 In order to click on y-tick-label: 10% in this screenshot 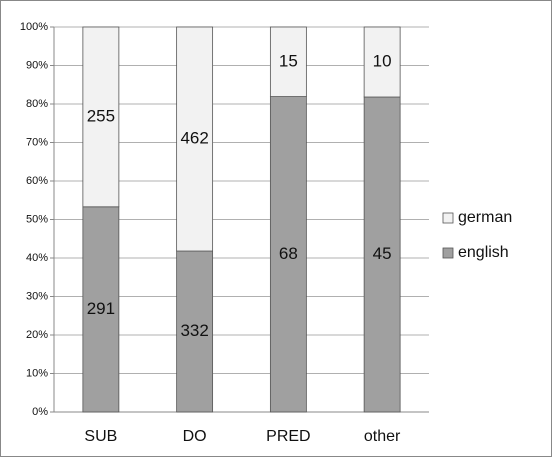, I will do `click(37, 373)`.